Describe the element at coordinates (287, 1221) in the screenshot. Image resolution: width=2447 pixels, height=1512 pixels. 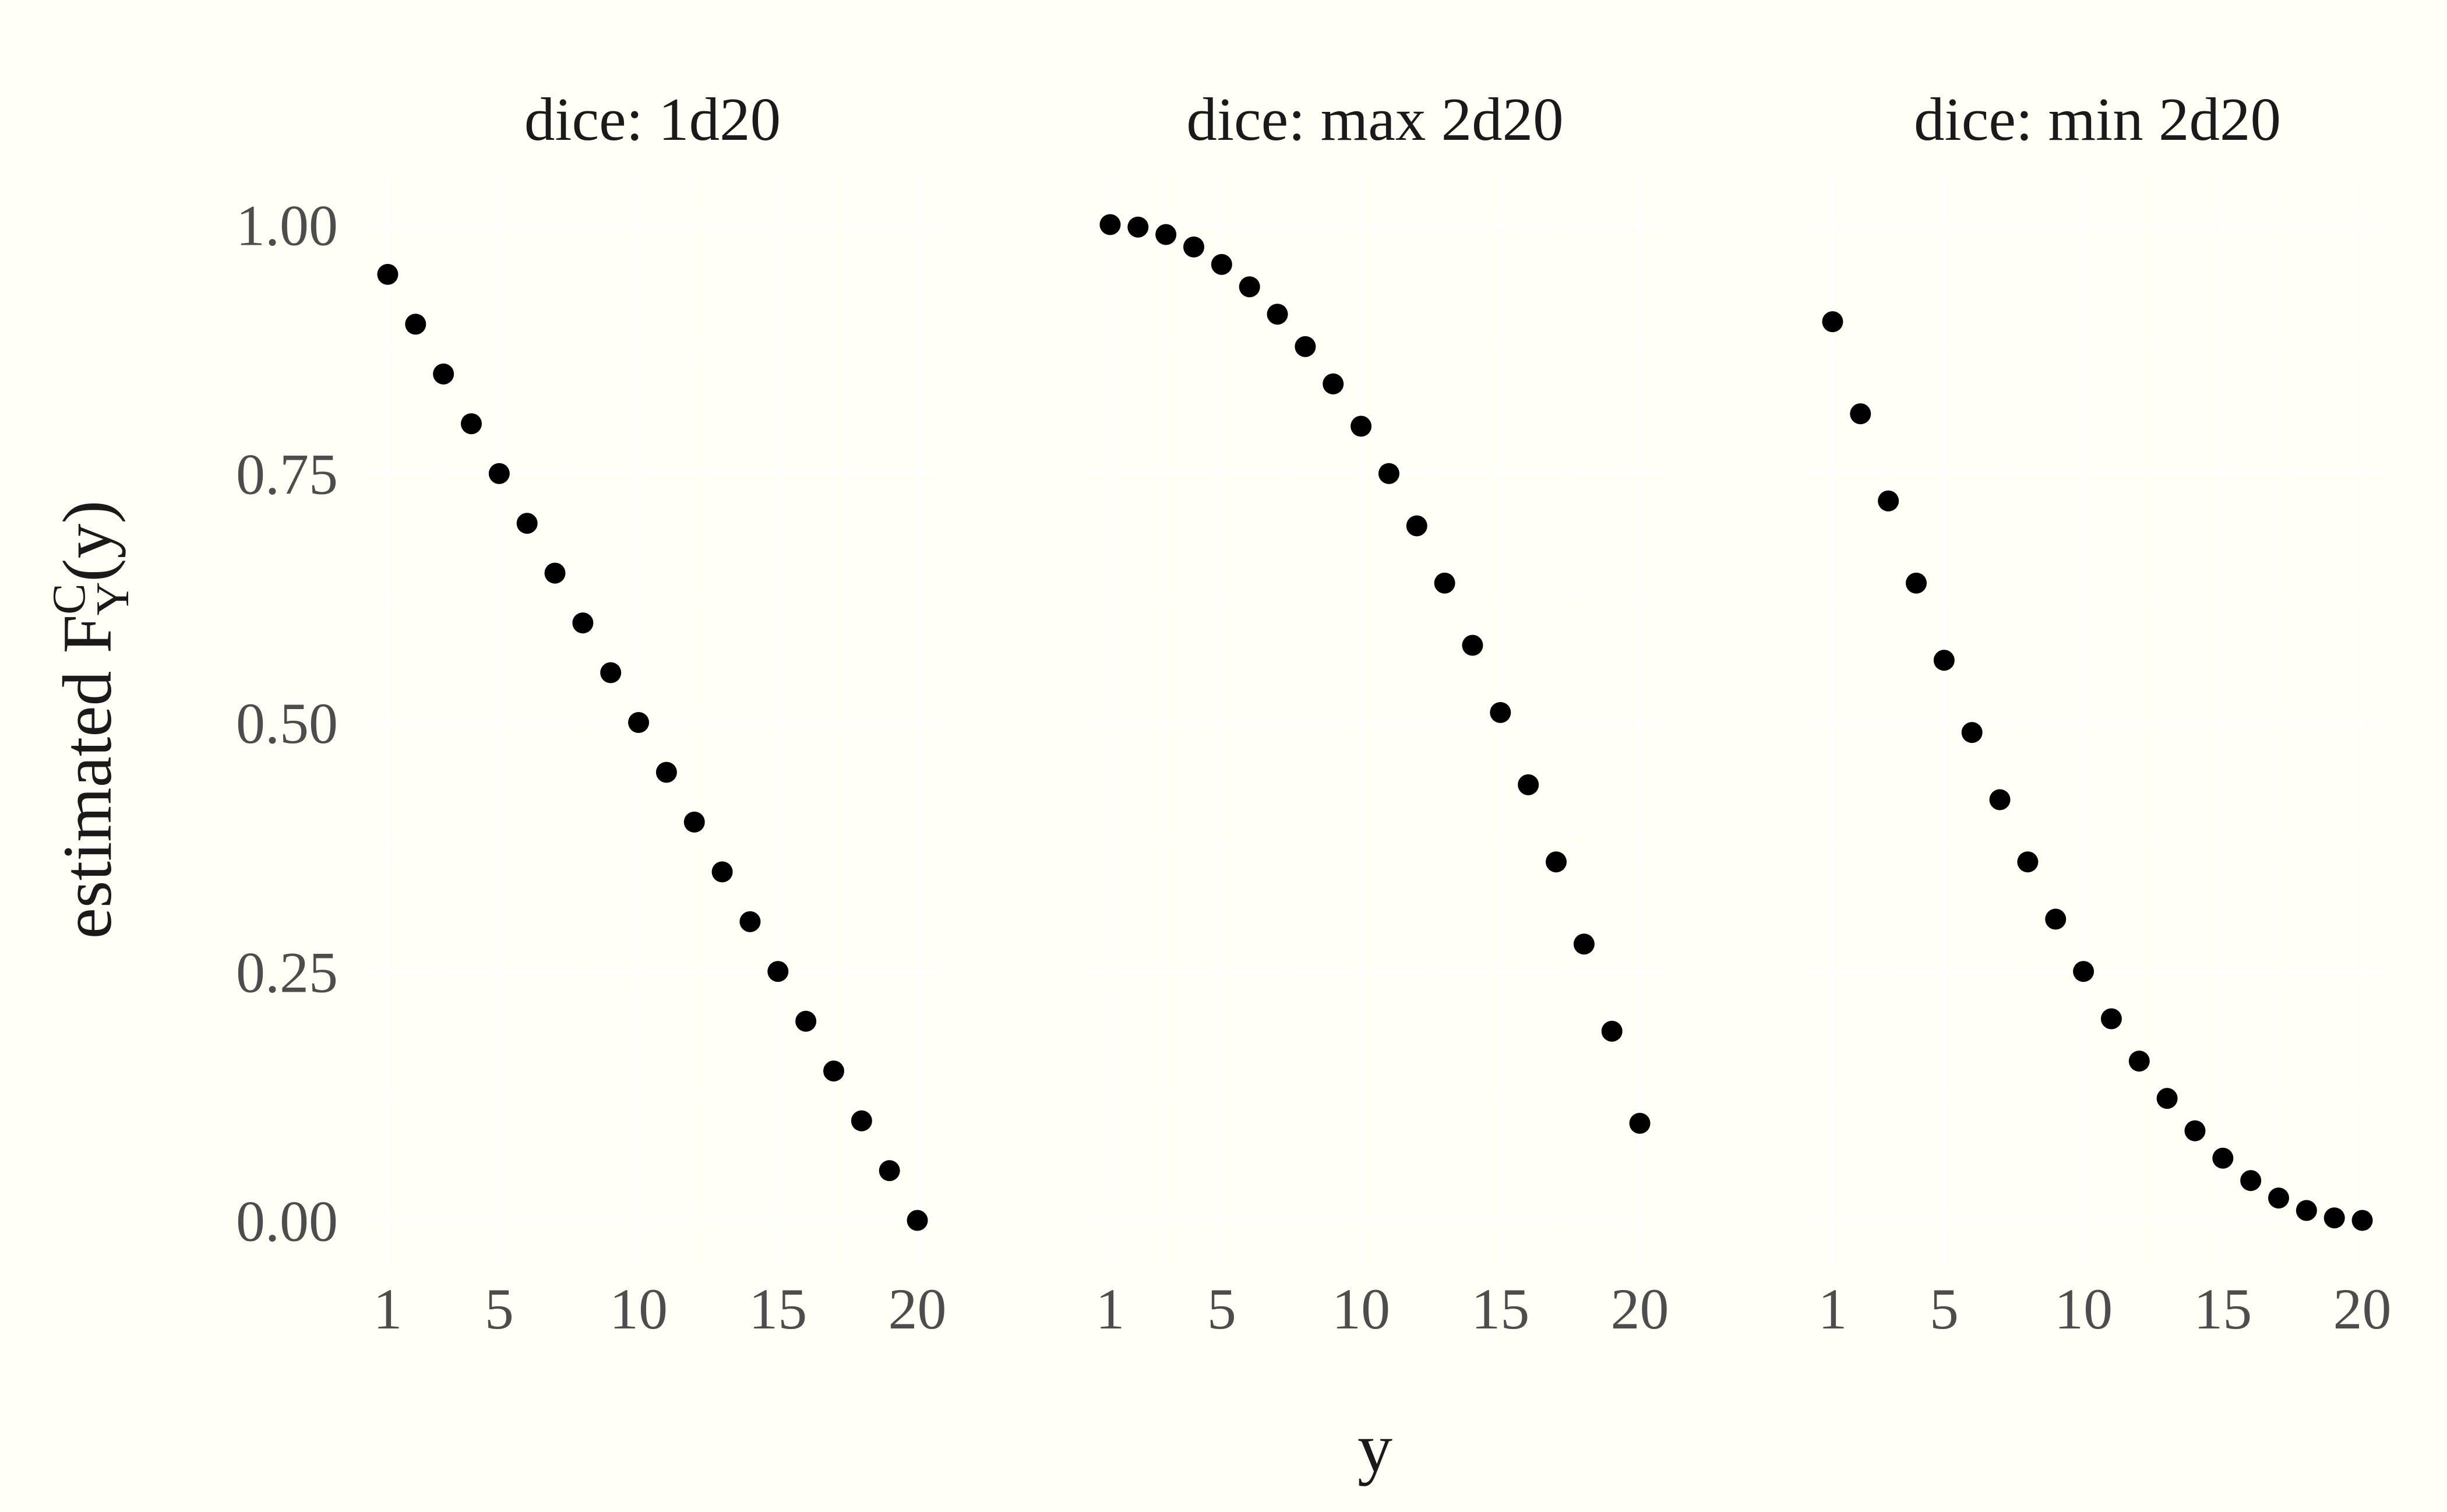
I see `y-tick-label: 0.00` at that location.